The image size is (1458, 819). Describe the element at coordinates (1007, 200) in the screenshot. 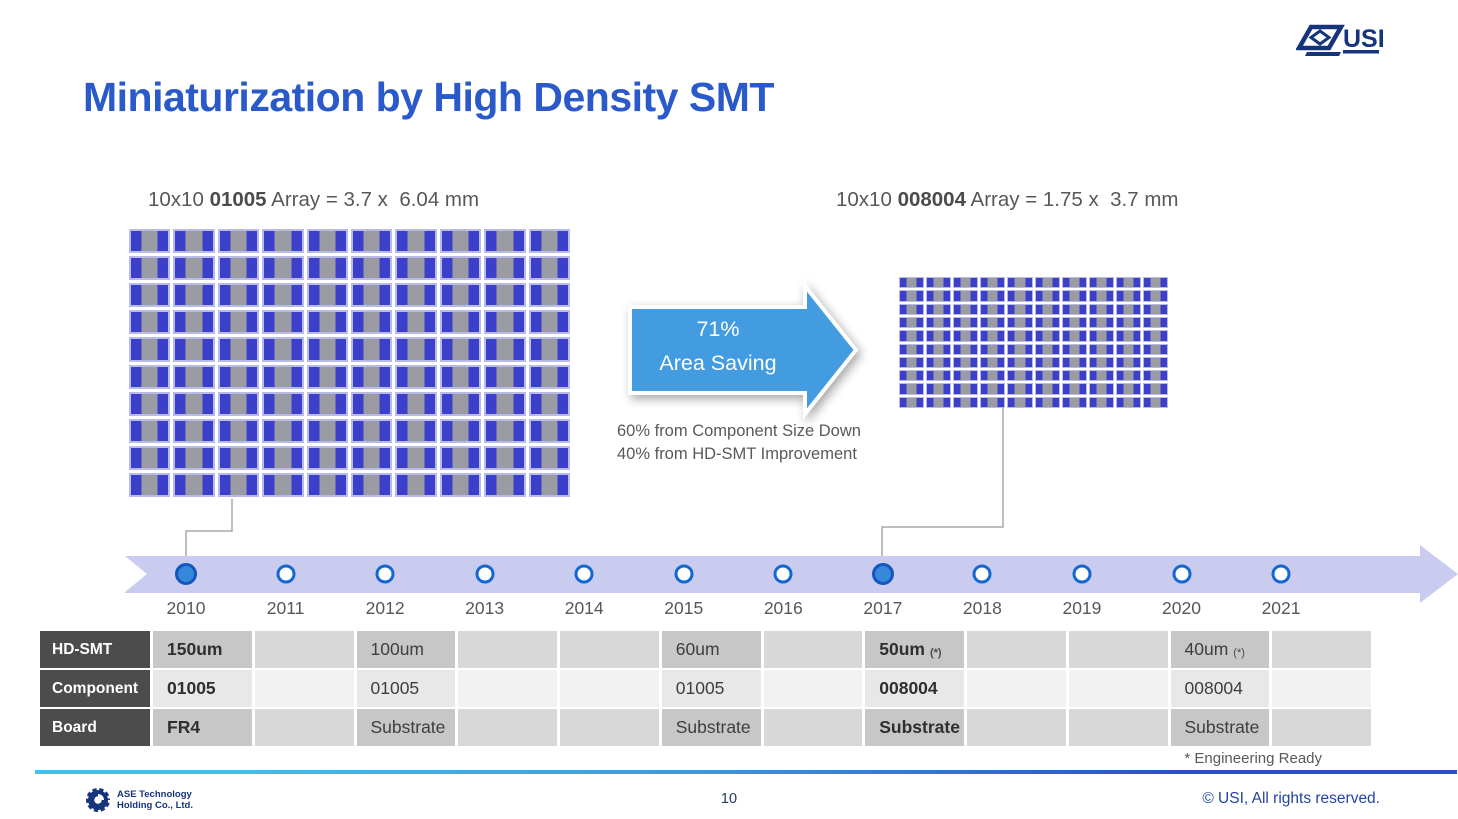

I see `right-array-label: 10x10 008004 Array = 1.75 x 3.7 mm` at that location.